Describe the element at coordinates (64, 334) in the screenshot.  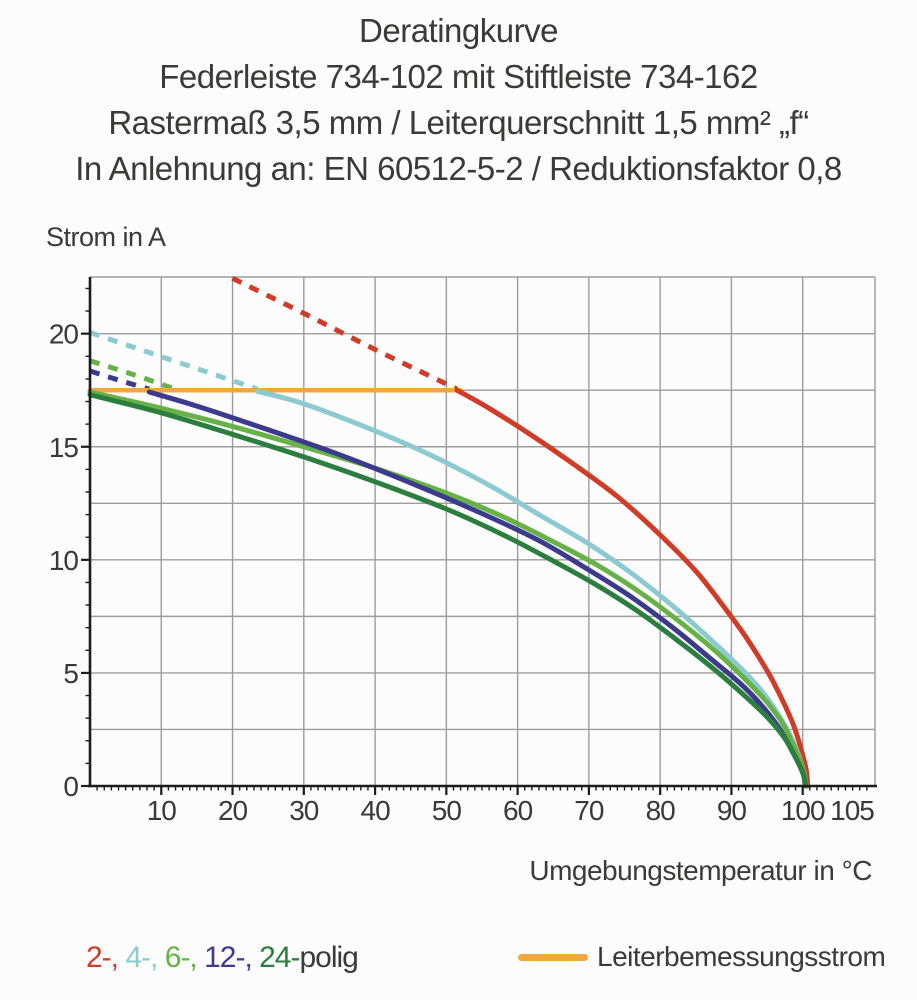
I see `y-tick-20: 20` at that location.